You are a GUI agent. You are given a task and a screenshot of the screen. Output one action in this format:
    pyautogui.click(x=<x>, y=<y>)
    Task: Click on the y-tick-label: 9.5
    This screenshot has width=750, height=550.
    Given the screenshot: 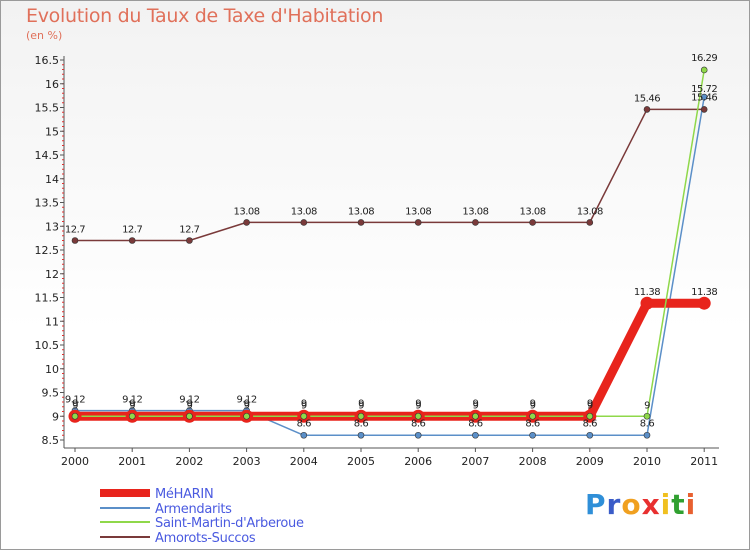 What is the action you would take?
    pyautogui.click(x=51, y=393)
    